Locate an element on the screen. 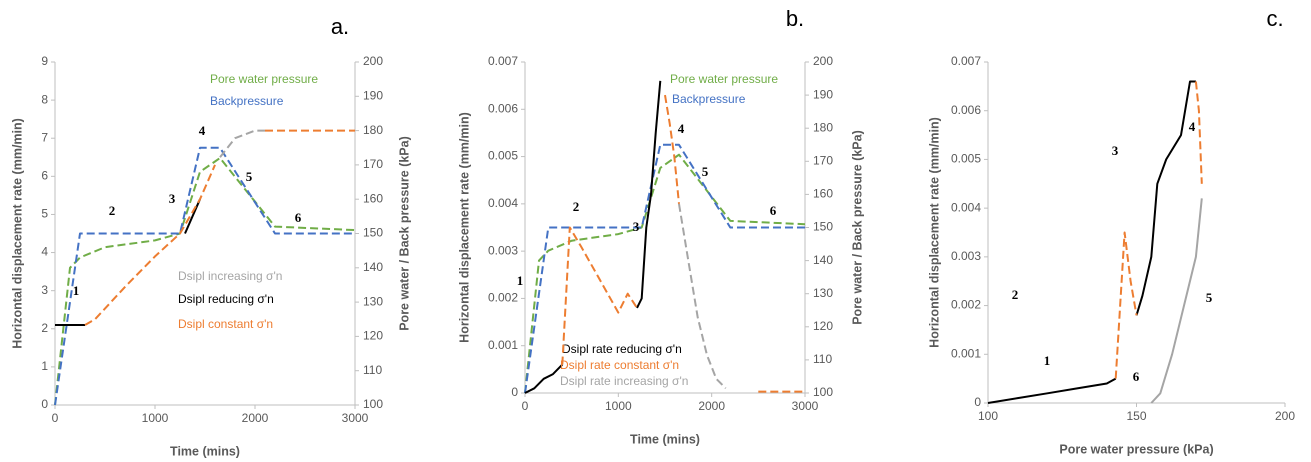  y-tick-label: 5 is located at coordinates (44, 214).